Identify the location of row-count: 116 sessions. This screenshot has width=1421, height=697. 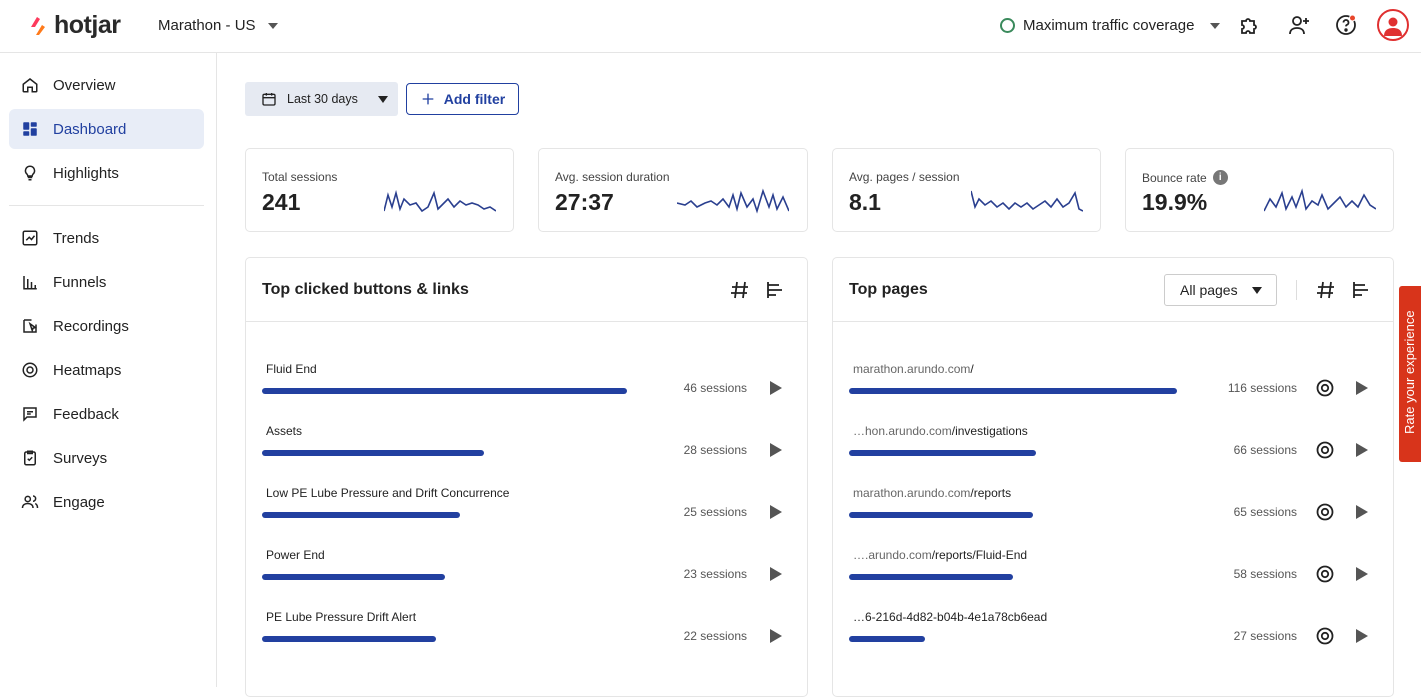
(1262, 388).